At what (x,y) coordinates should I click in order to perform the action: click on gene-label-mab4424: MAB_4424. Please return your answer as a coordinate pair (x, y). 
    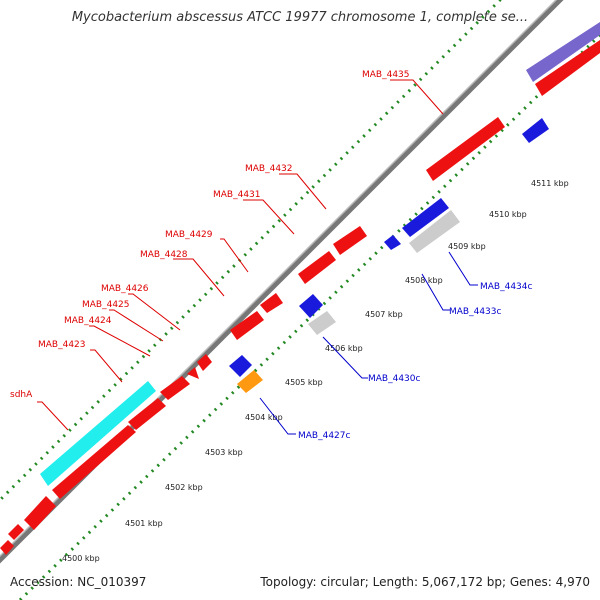
    Looking at the image, I should click on (88, 321).